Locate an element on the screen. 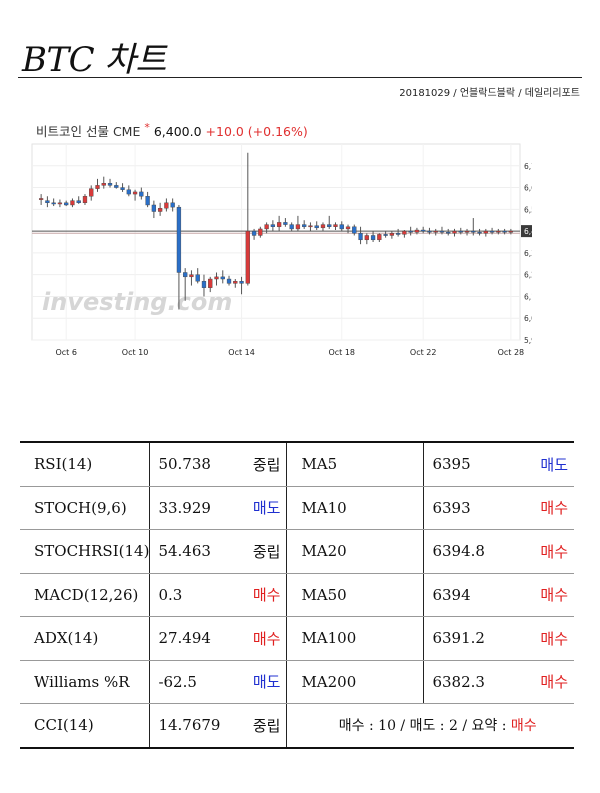 Image resolution: width=600 pixels, height=793 pixels. report-meta: 20181029 / 언블락드블락 / 데일리리포트 is located at coordinates (489, 93).